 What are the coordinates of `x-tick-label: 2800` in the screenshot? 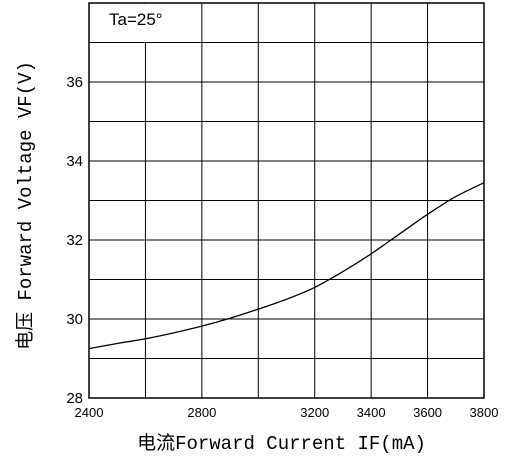 It's located at (201, 412).